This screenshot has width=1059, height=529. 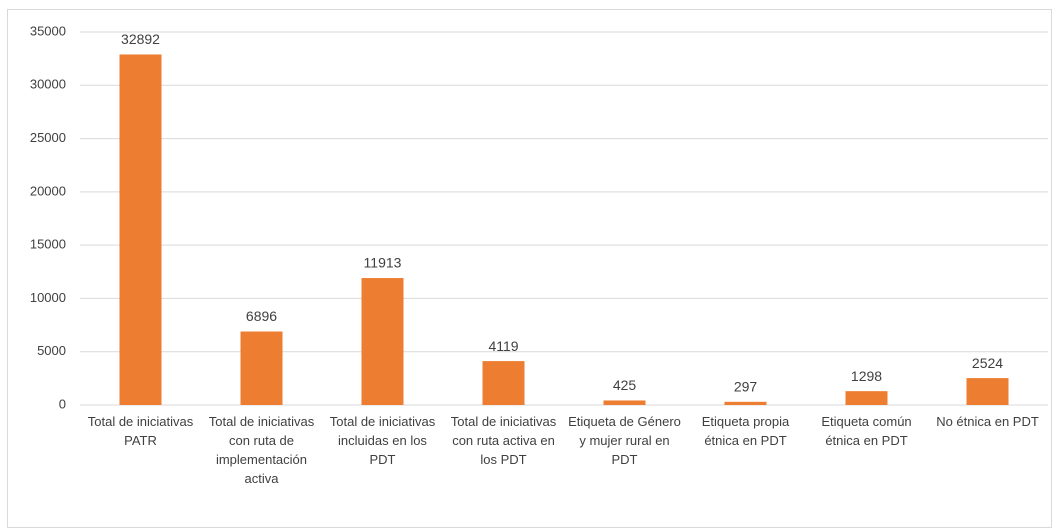 I want to click on x-tick-label-line: incluidas en los, so click(x=382, y=440).